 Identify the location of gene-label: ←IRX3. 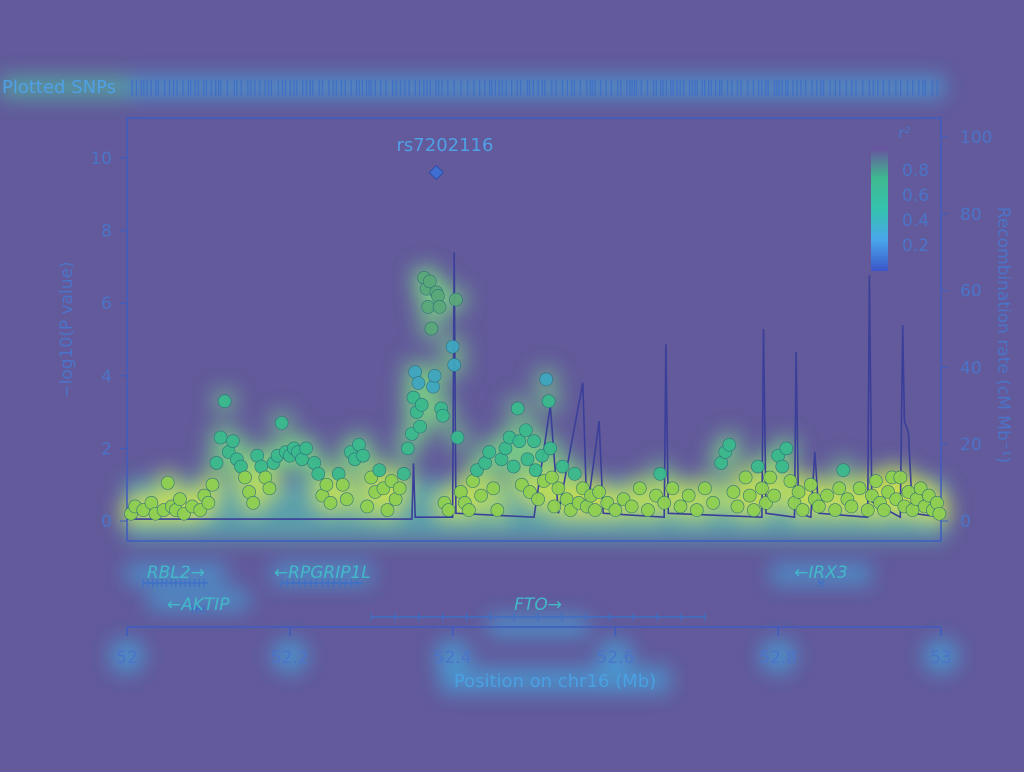
(821, 573).